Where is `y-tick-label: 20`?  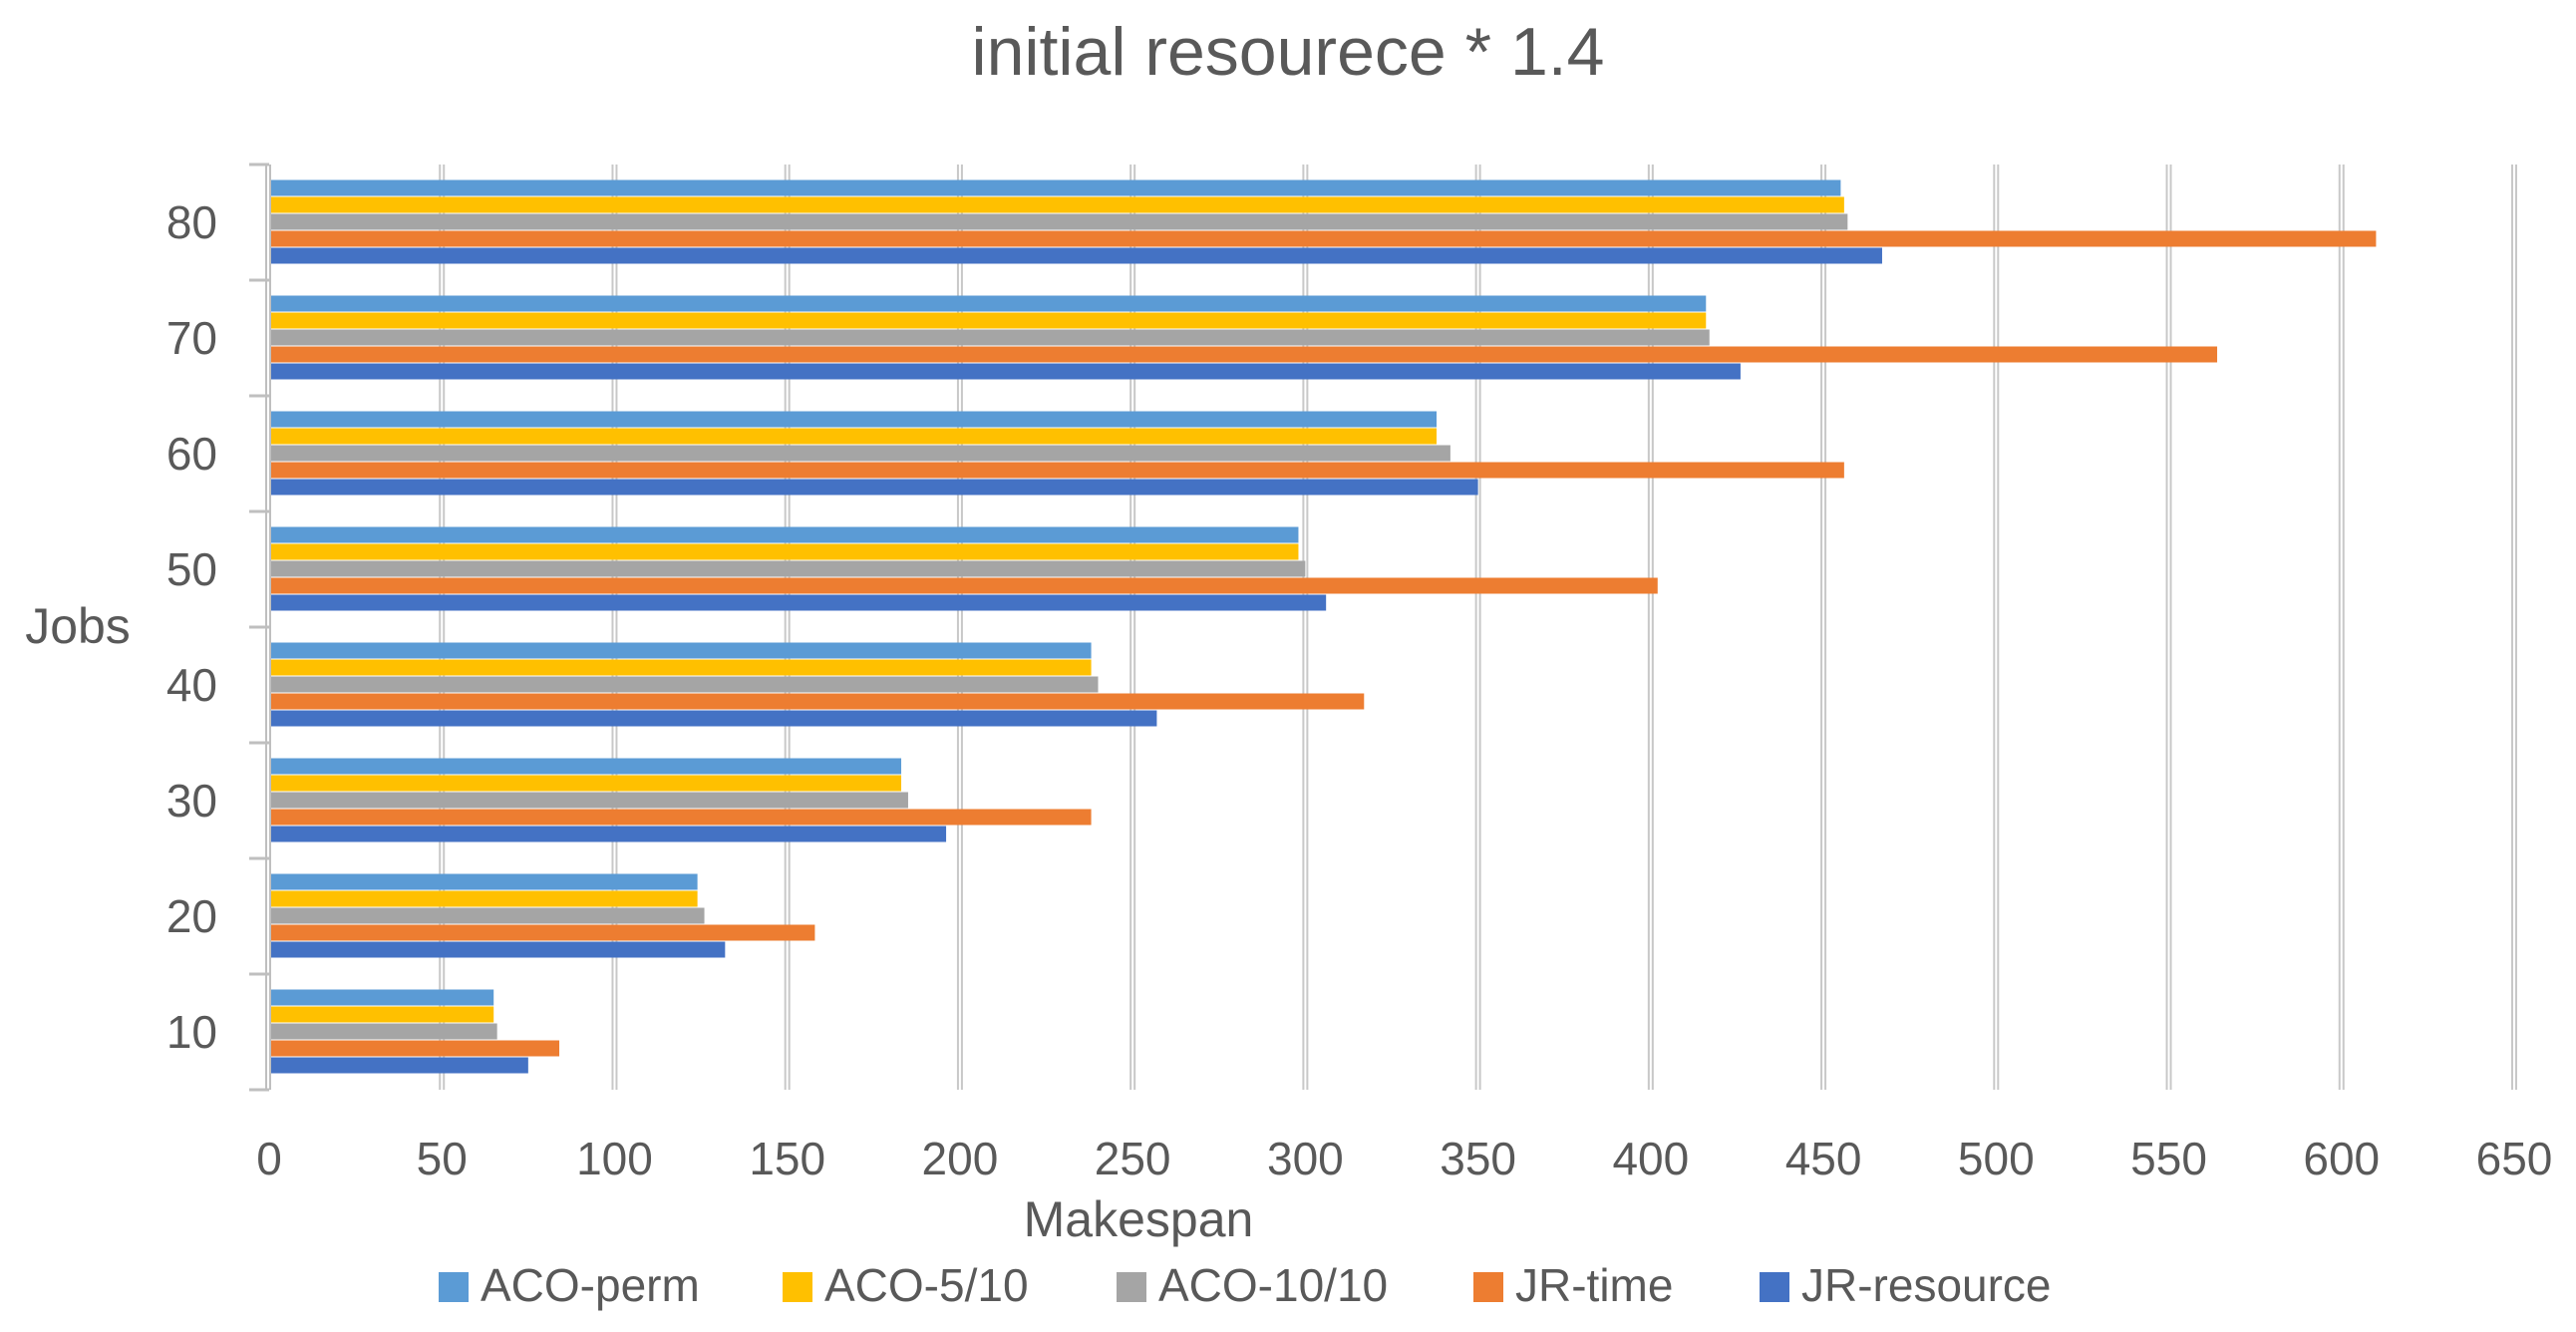
y-tick-label: 20 is located at coordinates (191, 916).